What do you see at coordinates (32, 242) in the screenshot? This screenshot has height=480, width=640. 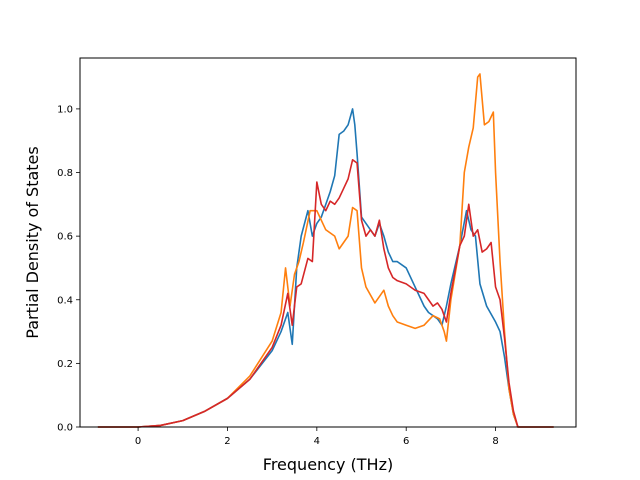 I see `y-axis-title: Partial Density of States` at bounding box center [32, 242].